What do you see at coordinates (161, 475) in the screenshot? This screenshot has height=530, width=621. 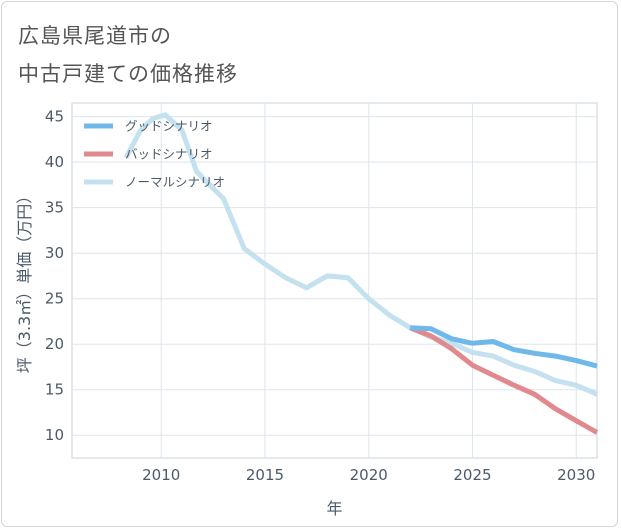 I see `x-tick-label: 2010` at bounding box center [161, 475].